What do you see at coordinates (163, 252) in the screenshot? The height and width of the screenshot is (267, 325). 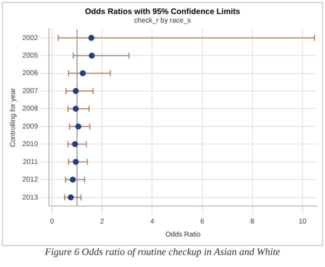 I see `caption: Figure 6 Odds ratio of routine checkup in Asian and White` at bounding box center [163, 252].